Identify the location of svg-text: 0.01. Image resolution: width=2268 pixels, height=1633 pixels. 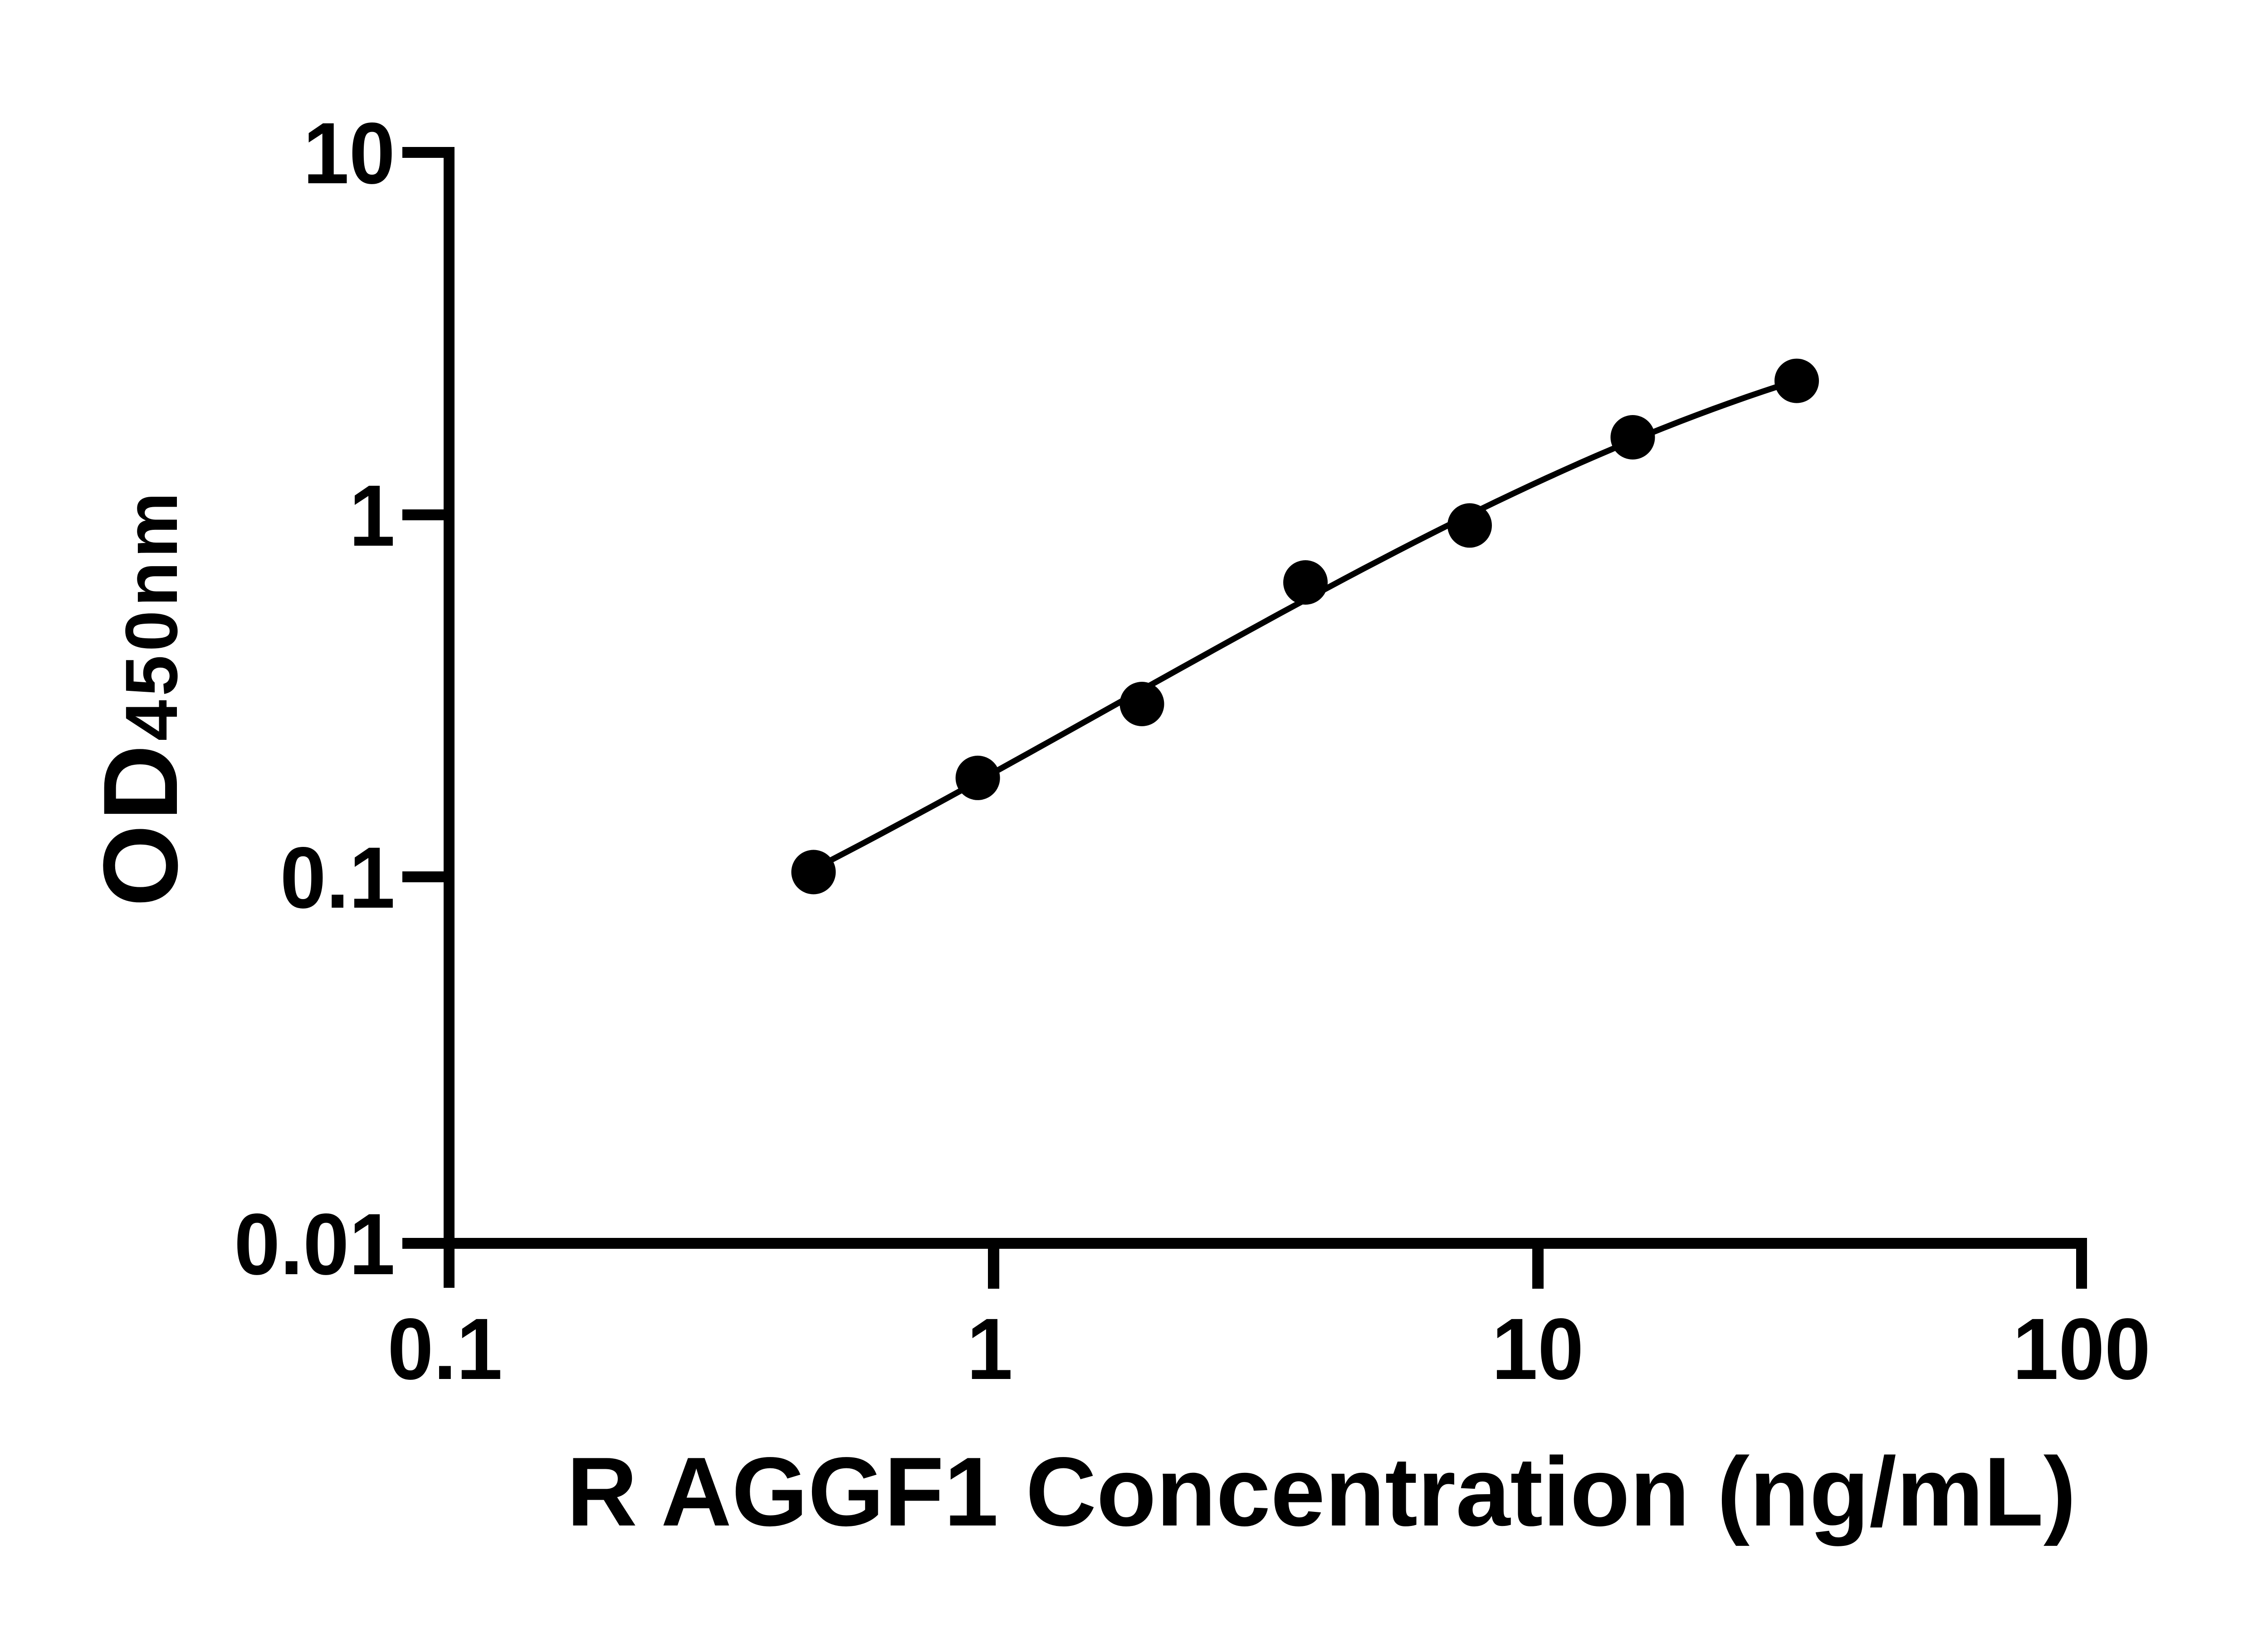
(315, 1244).